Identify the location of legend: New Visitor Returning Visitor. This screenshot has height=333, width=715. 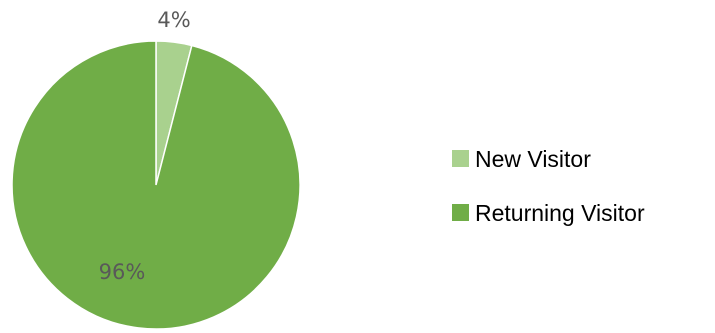
(548, 186).